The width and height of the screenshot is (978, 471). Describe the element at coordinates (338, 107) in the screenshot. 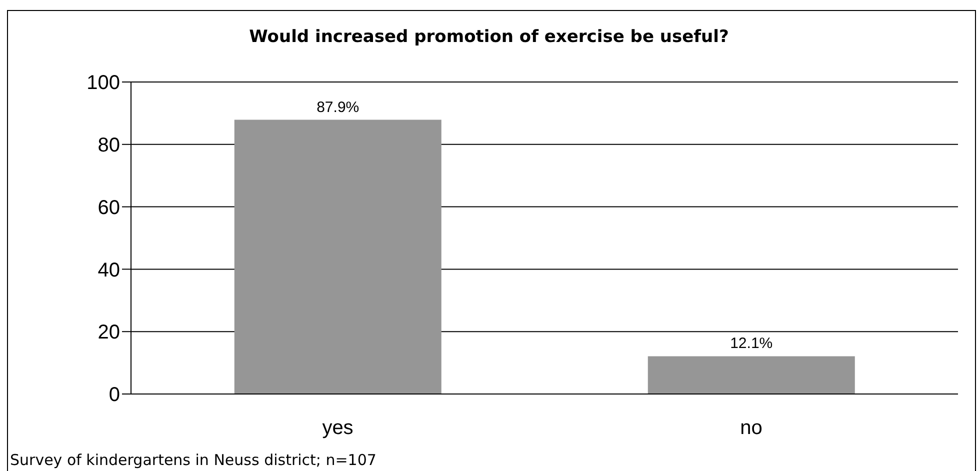

I see `data-label: 87.9%` at that location.